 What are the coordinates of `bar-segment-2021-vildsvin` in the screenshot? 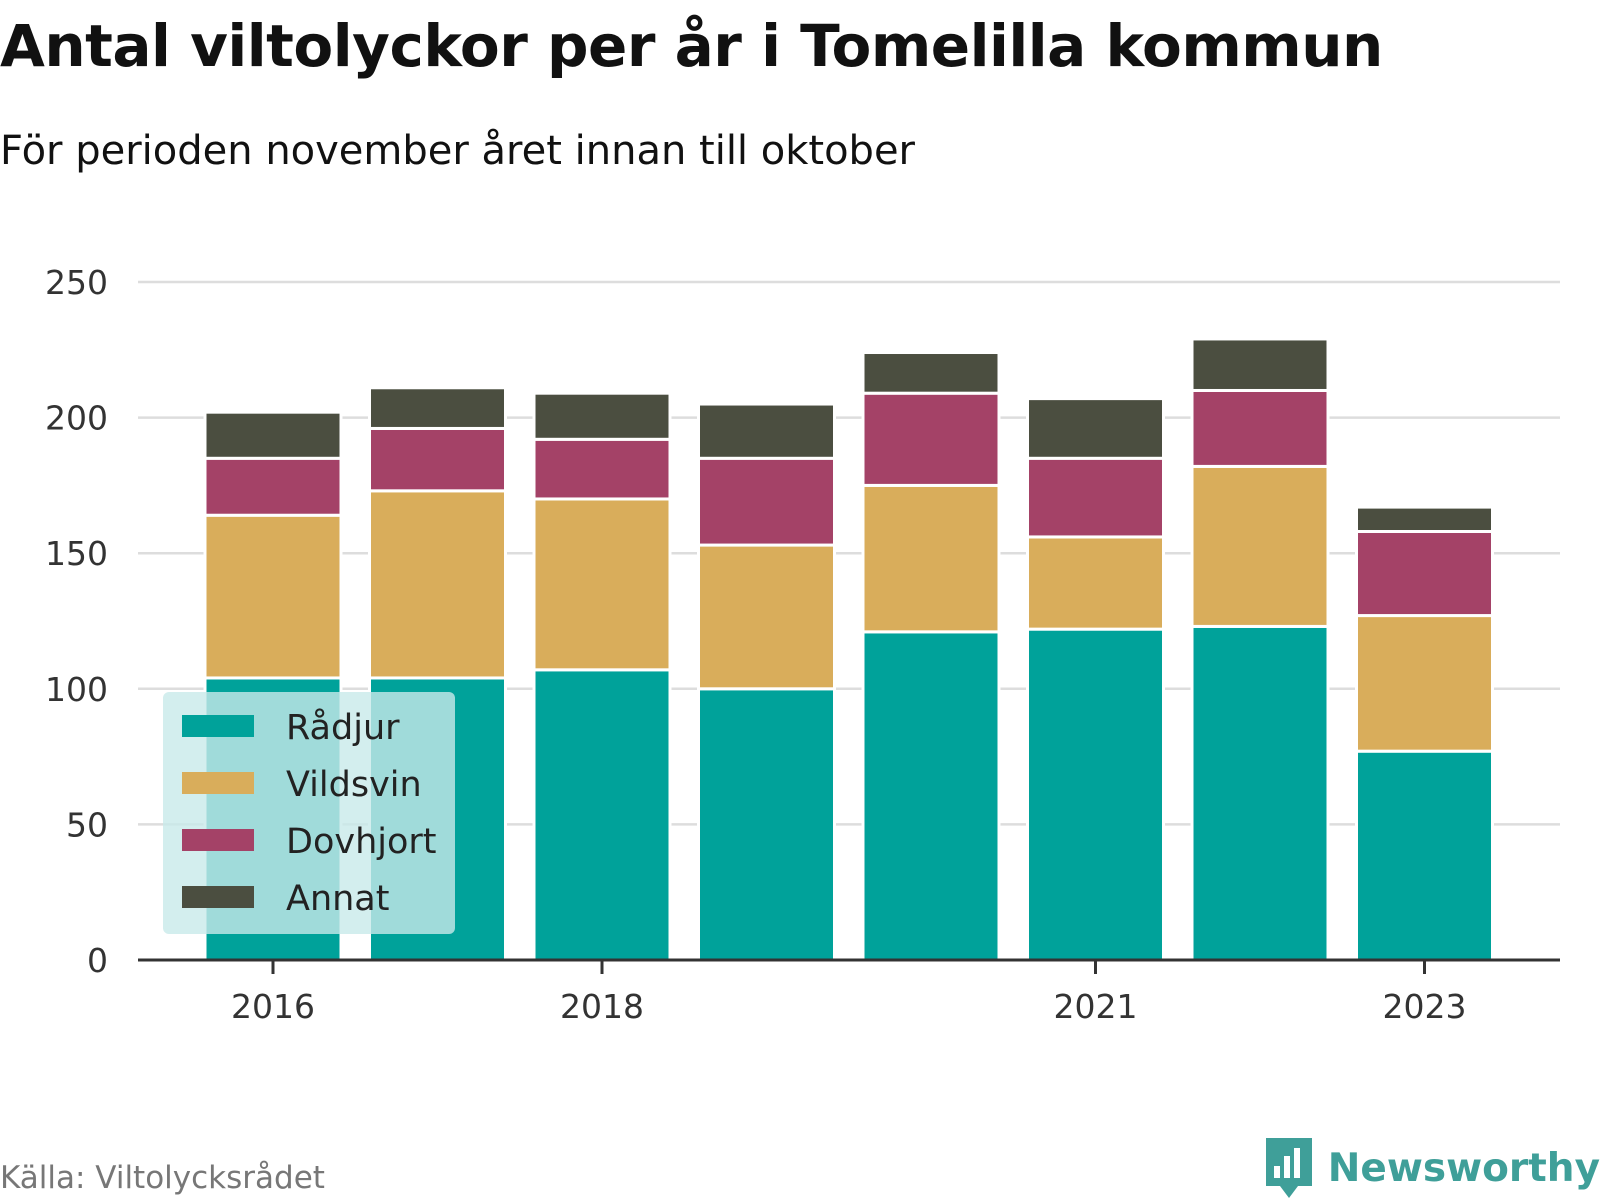 It's located at (1095, 583).